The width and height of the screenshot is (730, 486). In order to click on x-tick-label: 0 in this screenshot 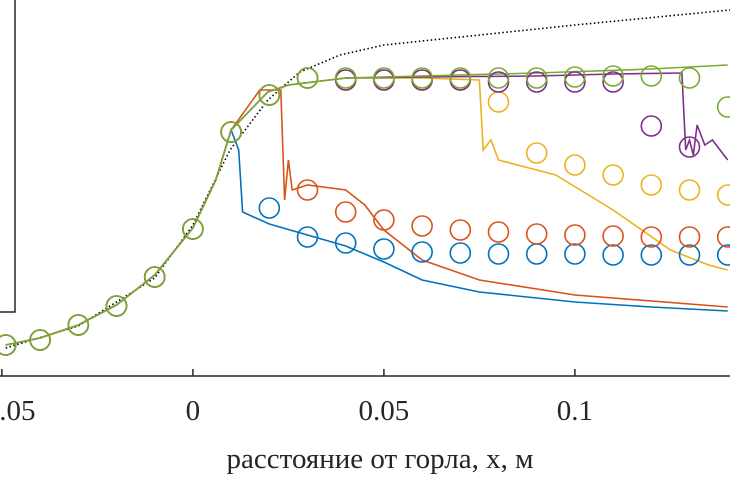, I will do `click(193, 411)`.